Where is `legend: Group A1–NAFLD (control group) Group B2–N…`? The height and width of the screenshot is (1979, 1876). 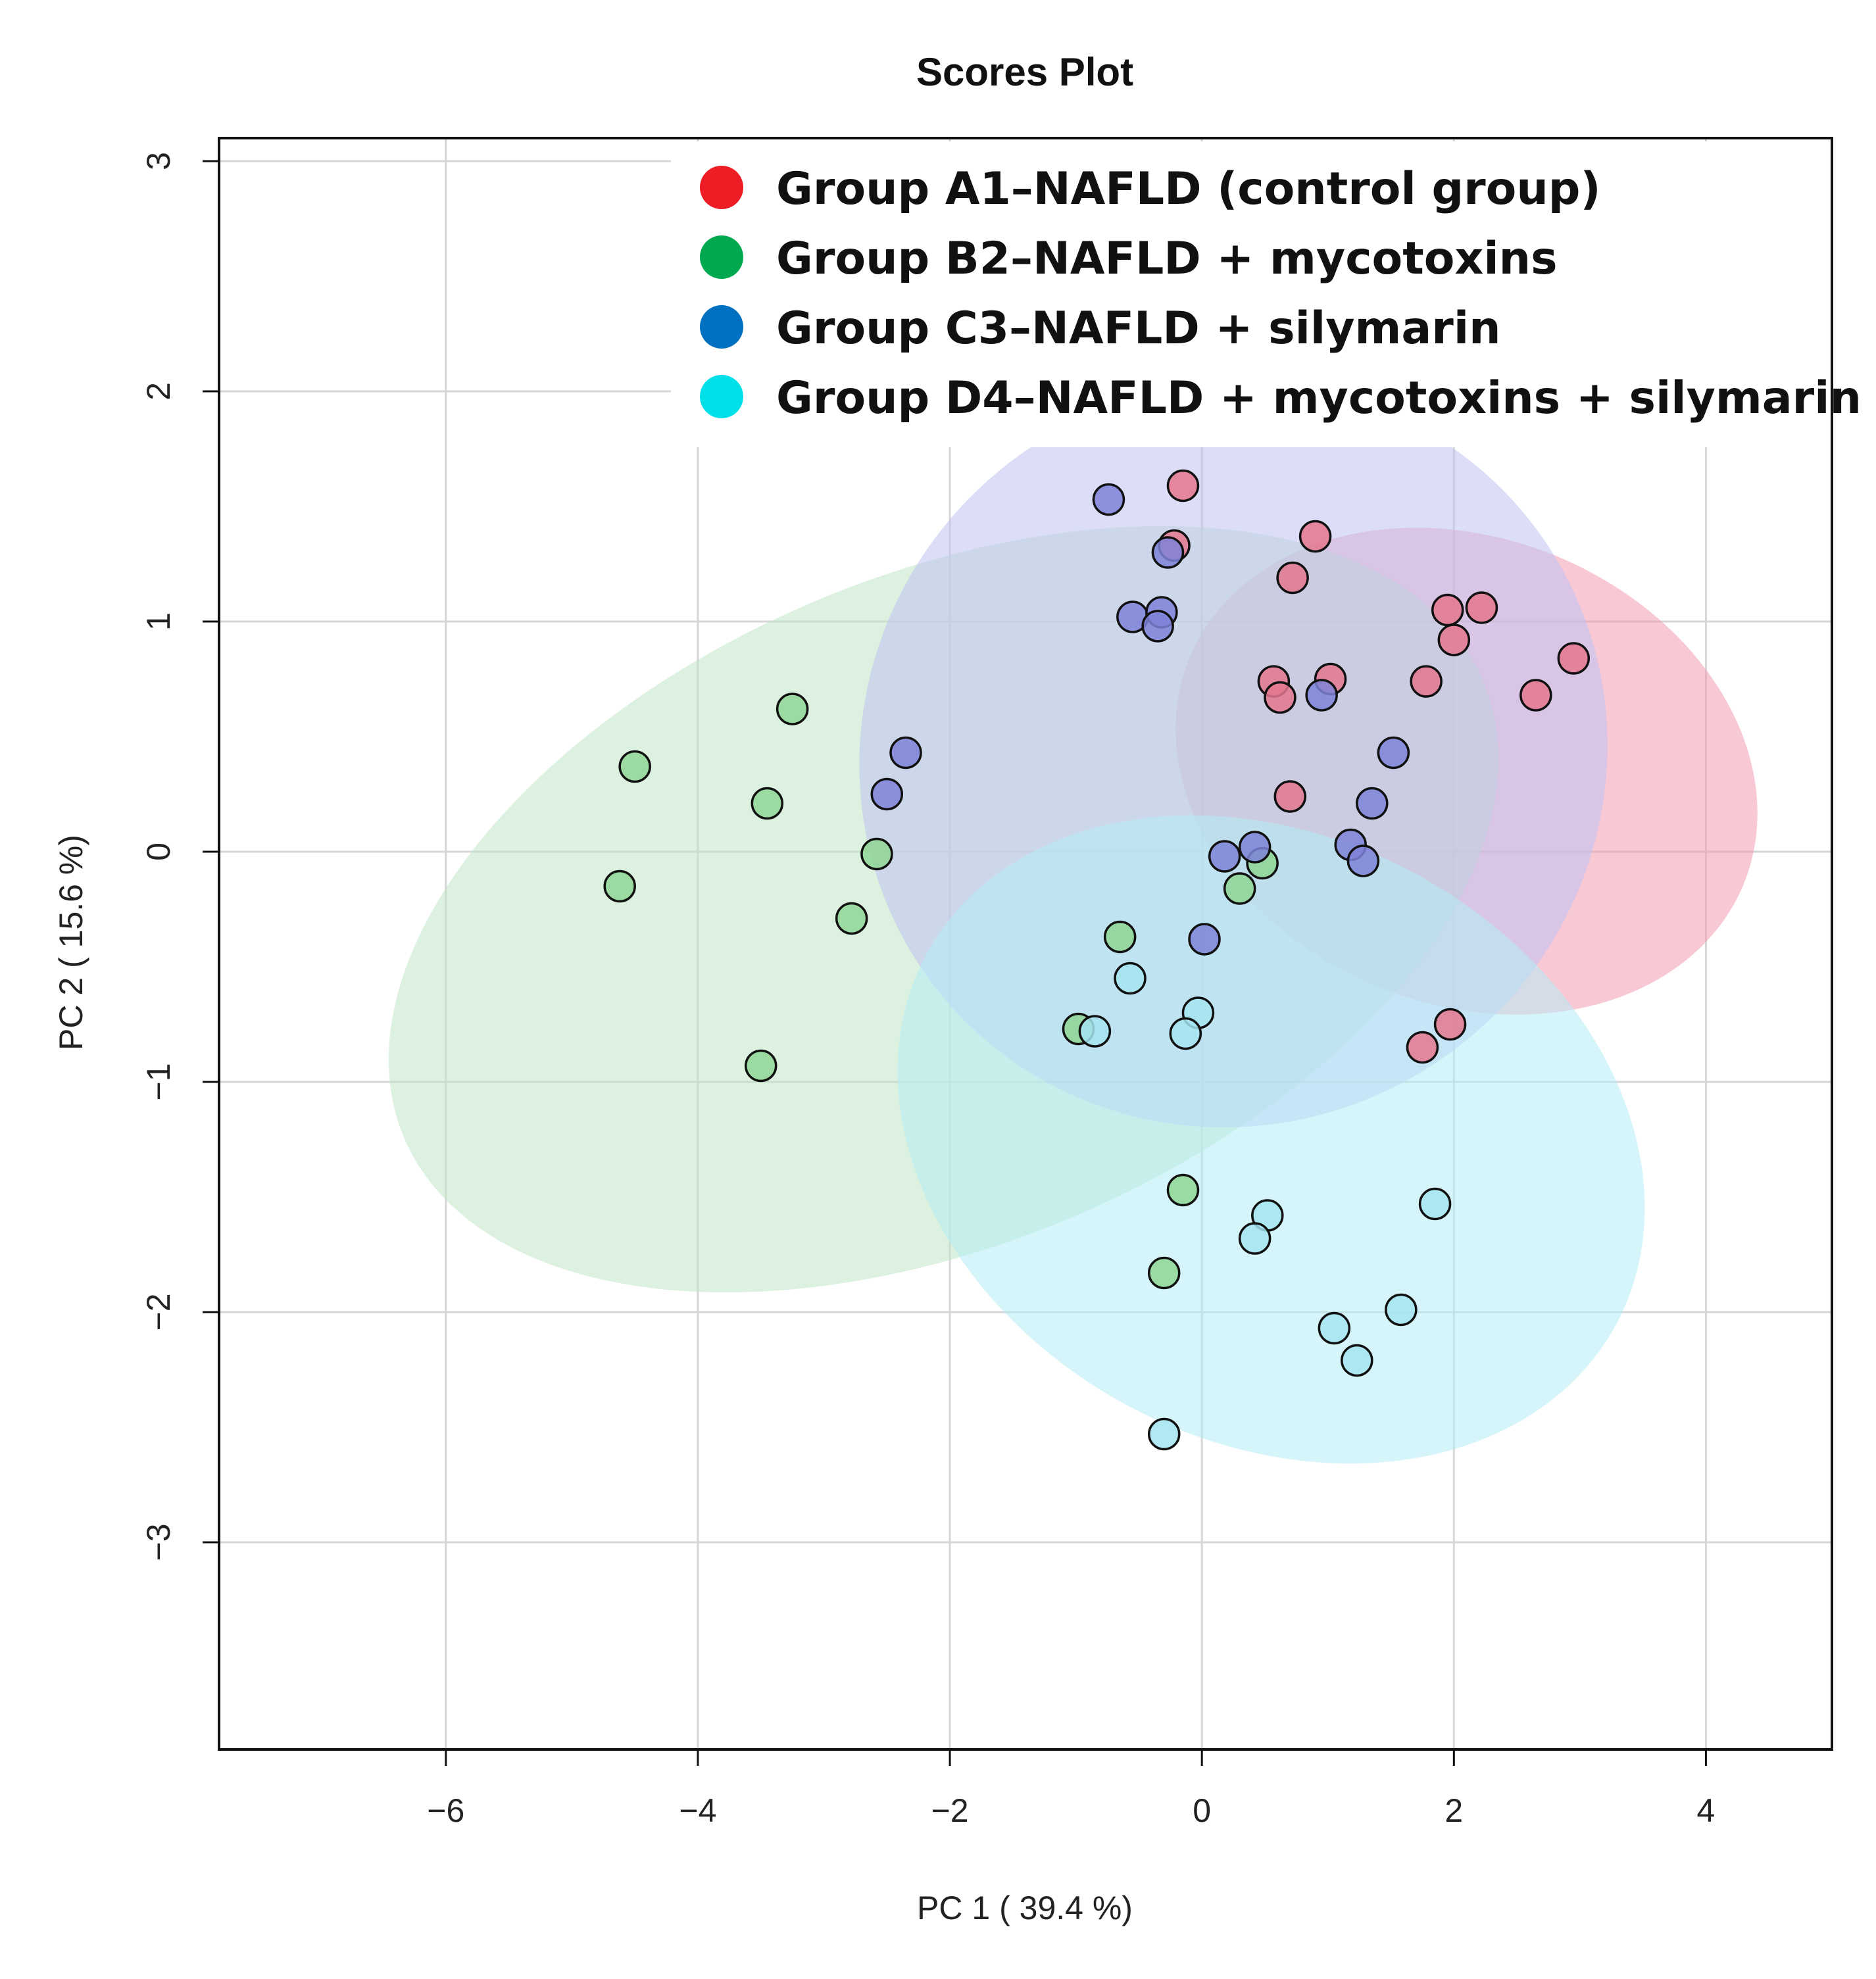 legend: Group A1–NAFLD (control group) Group B2–N… is located at coordinates (1266, 294).